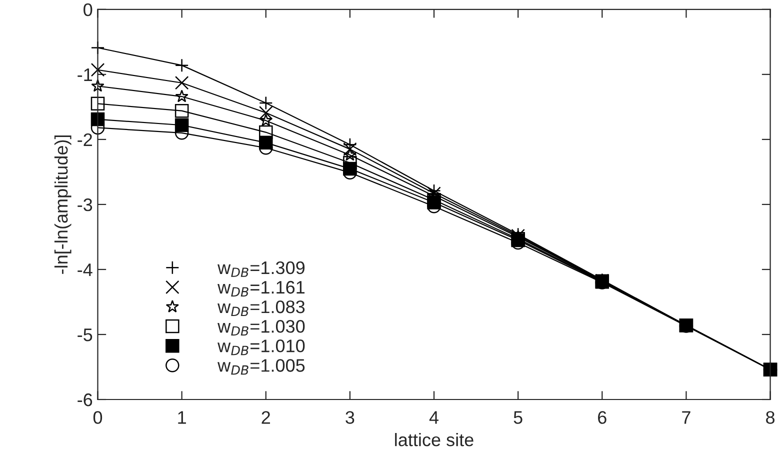 Image resolution: width=782 pixels, height=470 pixels. Describe the element at coordinates (350, 417) in the screenshot. I see `x-tick-label: 3` at that location.